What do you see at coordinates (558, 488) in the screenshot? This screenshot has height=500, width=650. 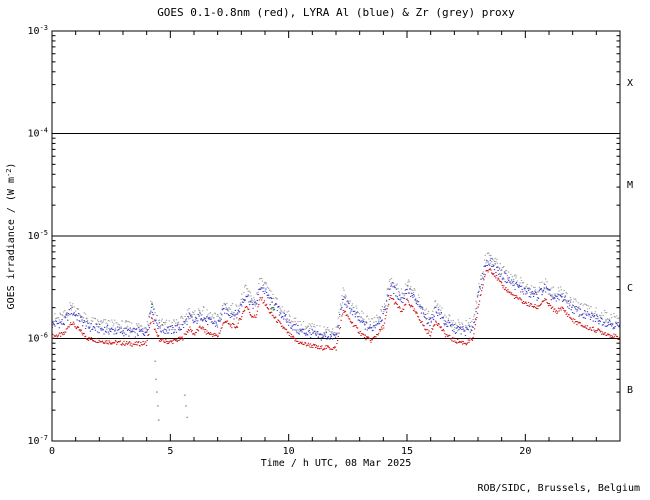 I see `credit-text: ROB/SIDC, Brussels, Belgium` at bounding box center [558, 488].